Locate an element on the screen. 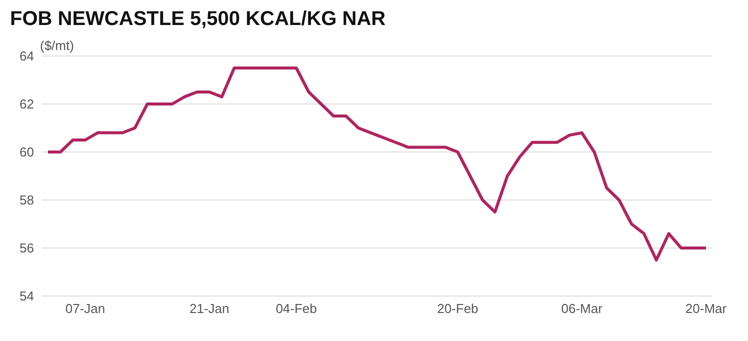  y-tick-label: 64 is located at coordinates (27, 56).